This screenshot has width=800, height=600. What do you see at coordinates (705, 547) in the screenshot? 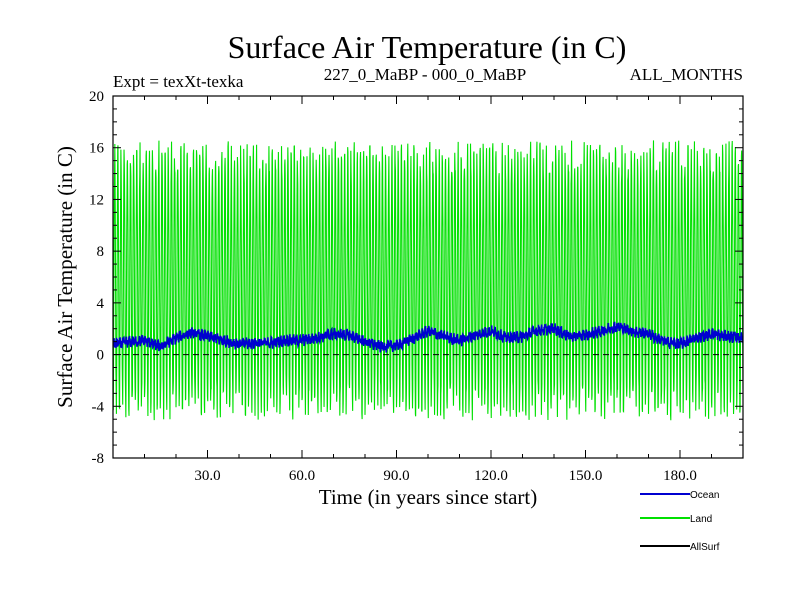
I see `legend-label-allsurf: AllSurf` at bounding box center [705, 547].